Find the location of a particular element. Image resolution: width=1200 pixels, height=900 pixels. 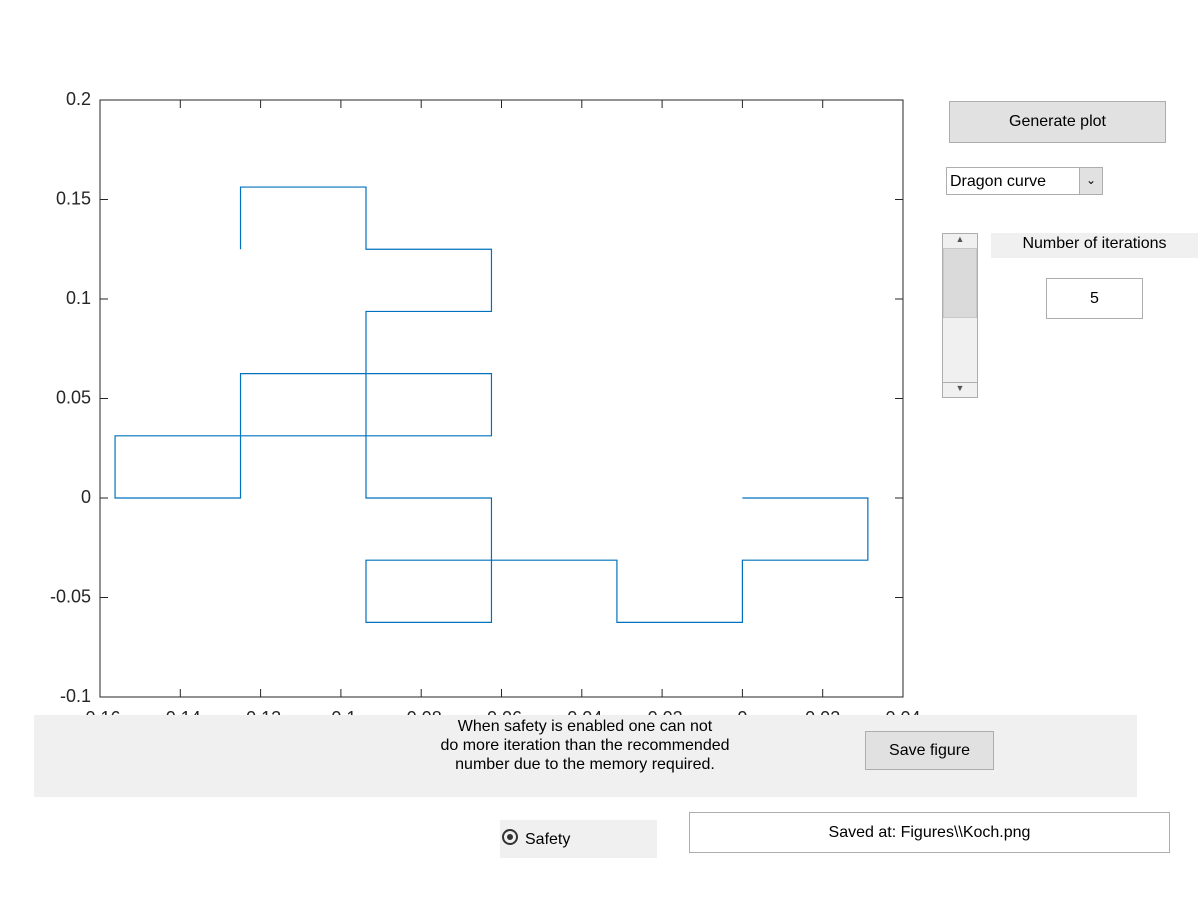

iterations-slider: ▲ ▼ is located at coordinates (960, 315).